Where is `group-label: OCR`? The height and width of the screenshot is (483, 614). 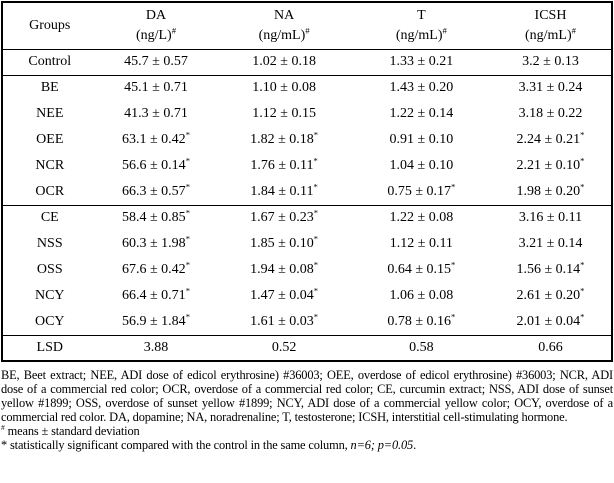
group-label: OCR is located at coordinates (50, 191).